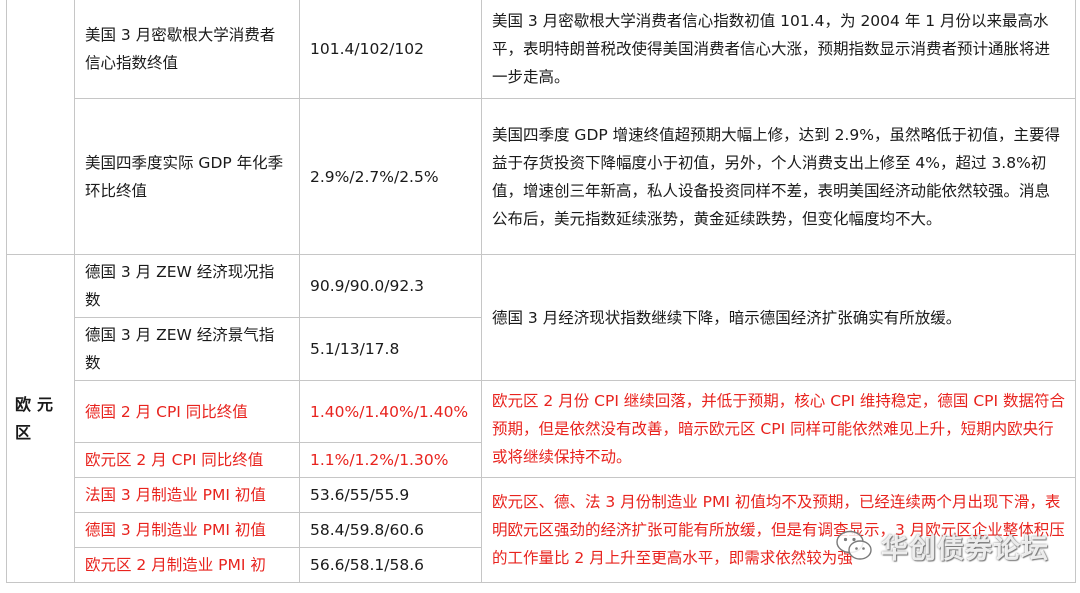 This screenshot has width=1080, height=593. Describe the element at coordinates (187, 49) in the screenshot. I see `indicator-cell: 美国 3 月密歇根大学消费者信心指数终值` at that location.